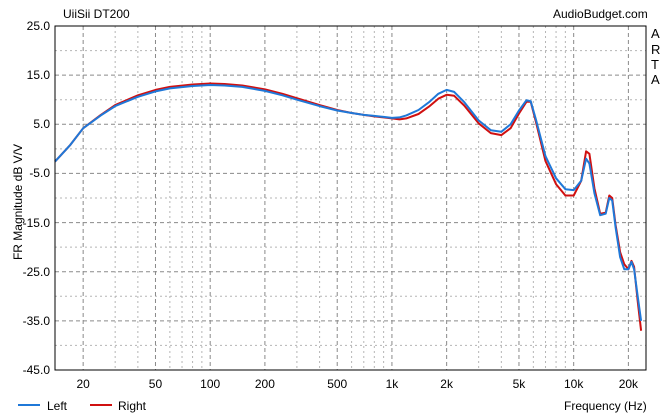 This screenshot has height=420, width=671. I want to click on x-tick-label: 20k, so click(628, 384).